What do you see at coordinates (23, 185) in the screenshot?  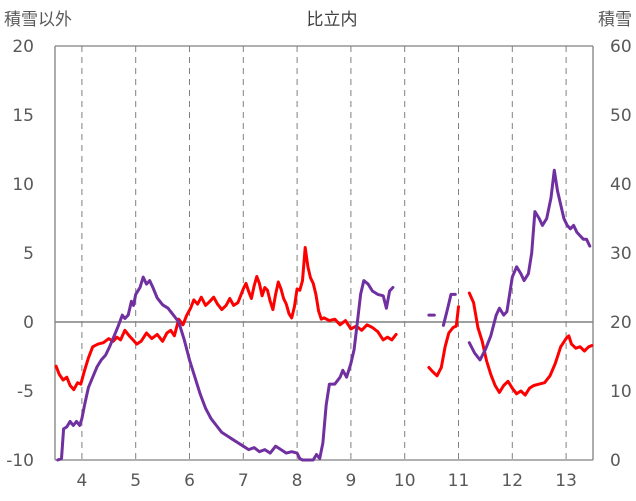 I see `left-tick-label: 10` at bounding box center [23, 185].